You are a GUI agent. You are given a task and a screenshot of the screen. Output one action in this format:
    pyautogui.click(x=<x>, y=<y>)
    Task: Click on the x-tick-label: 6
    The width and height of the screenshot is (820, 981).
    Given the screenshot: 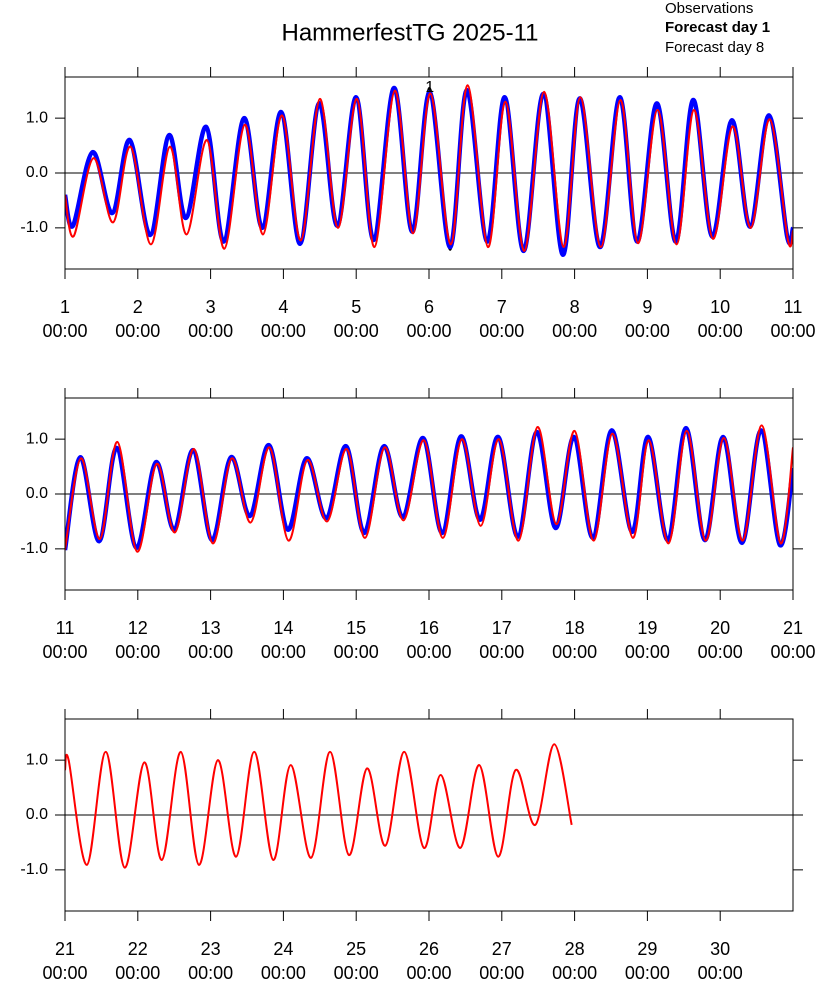 What is the action you would take?
    pyautogui.click(x=429, y=307)
    